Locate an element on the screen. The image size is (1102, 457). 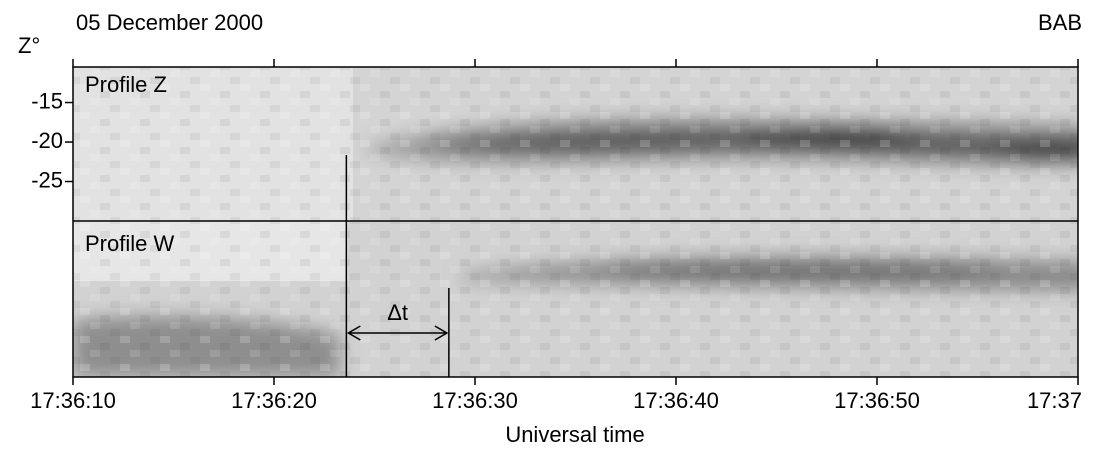
y-tick-label: -25 is located at coordinates (47, 179).